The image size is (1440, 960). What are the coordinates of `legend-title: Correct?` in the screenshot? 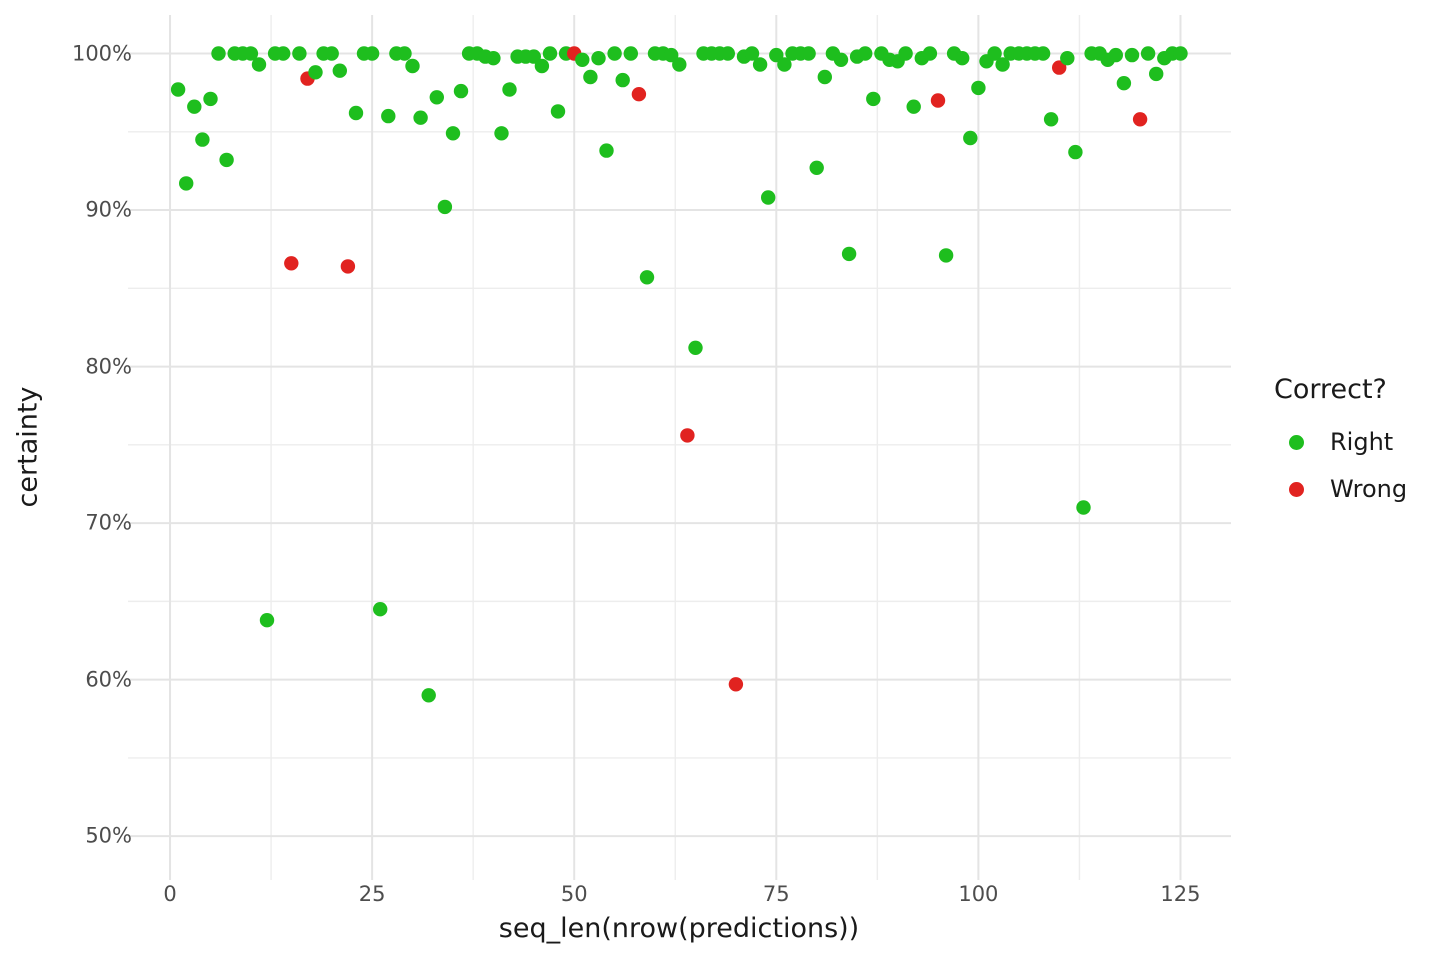 It's located at (1330, 389).